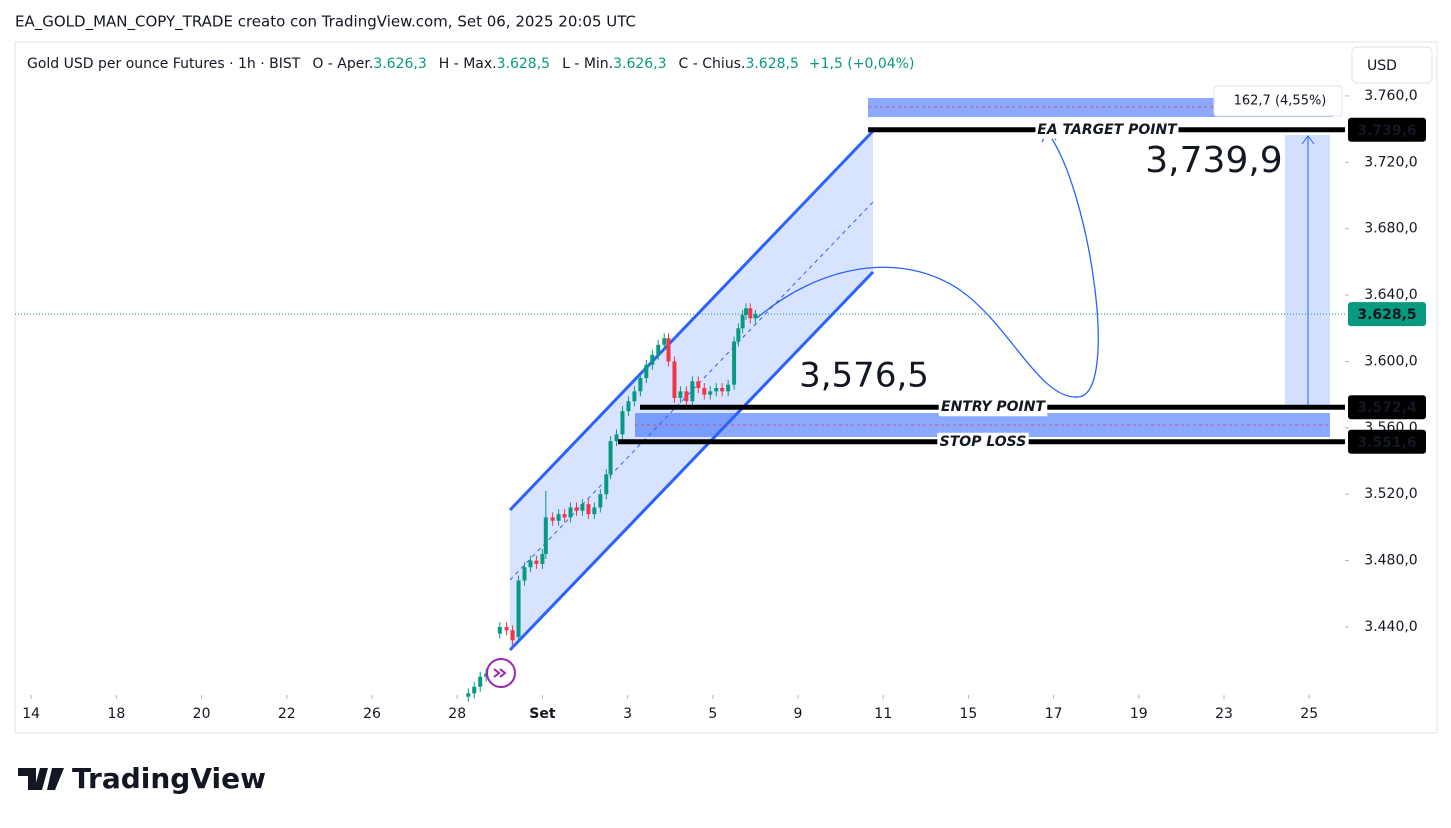 Image resolution: width=1451 pixels, height=828 pixels. Describe the element at coordinates (116, 714) in the screenshot. I see `x-tick-label: 18` at that location.